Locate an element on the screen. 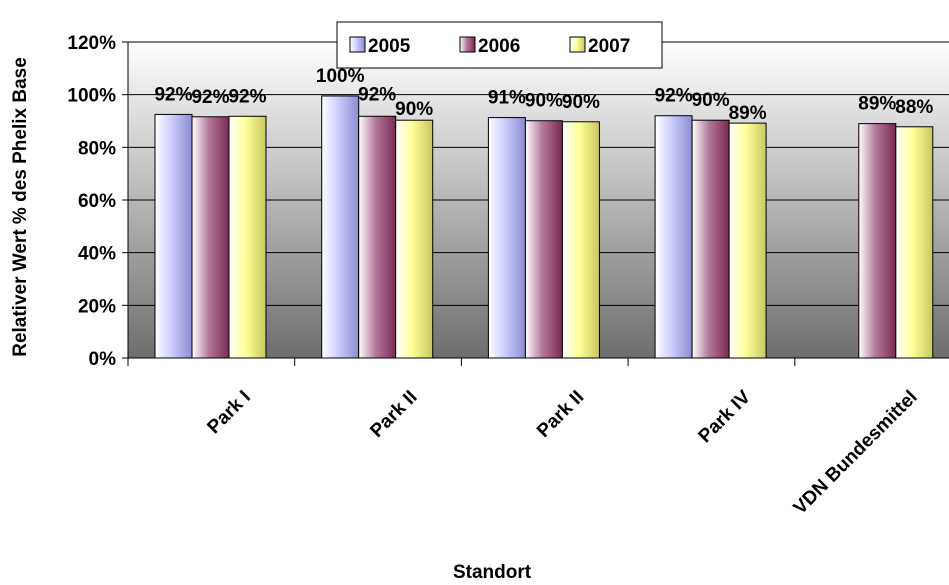 The width and height of the screenshot is (949, 585). legend-box is located at coordinates (499, 45).